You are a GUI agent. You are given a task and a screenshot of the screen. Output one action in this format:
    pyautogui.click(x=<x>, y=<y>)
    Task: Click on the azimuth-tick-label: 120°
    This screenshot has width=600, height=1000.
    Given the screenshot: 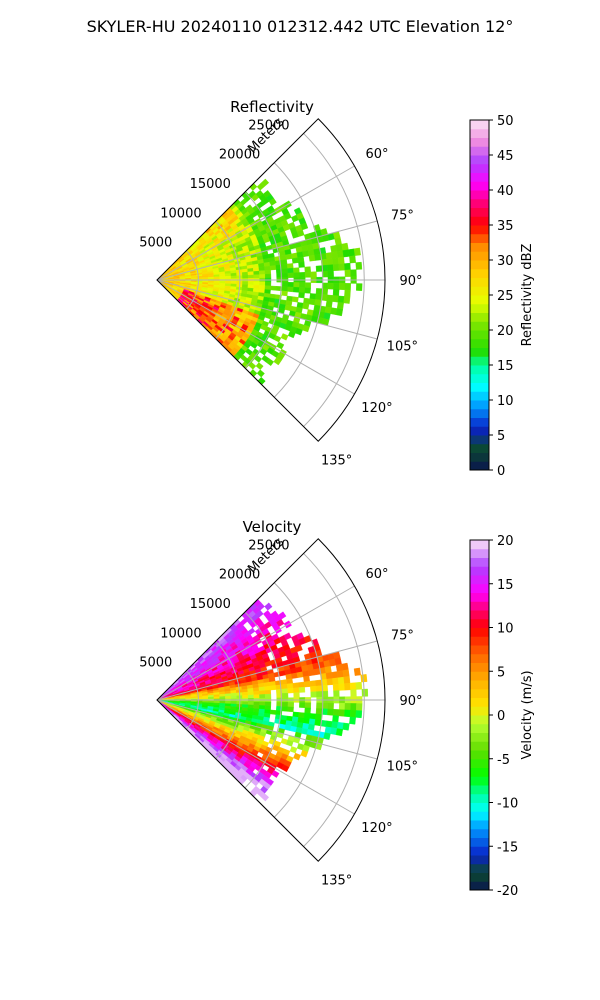 What is the action you would take?
    pyautogui.click(x=376, y=408)
    